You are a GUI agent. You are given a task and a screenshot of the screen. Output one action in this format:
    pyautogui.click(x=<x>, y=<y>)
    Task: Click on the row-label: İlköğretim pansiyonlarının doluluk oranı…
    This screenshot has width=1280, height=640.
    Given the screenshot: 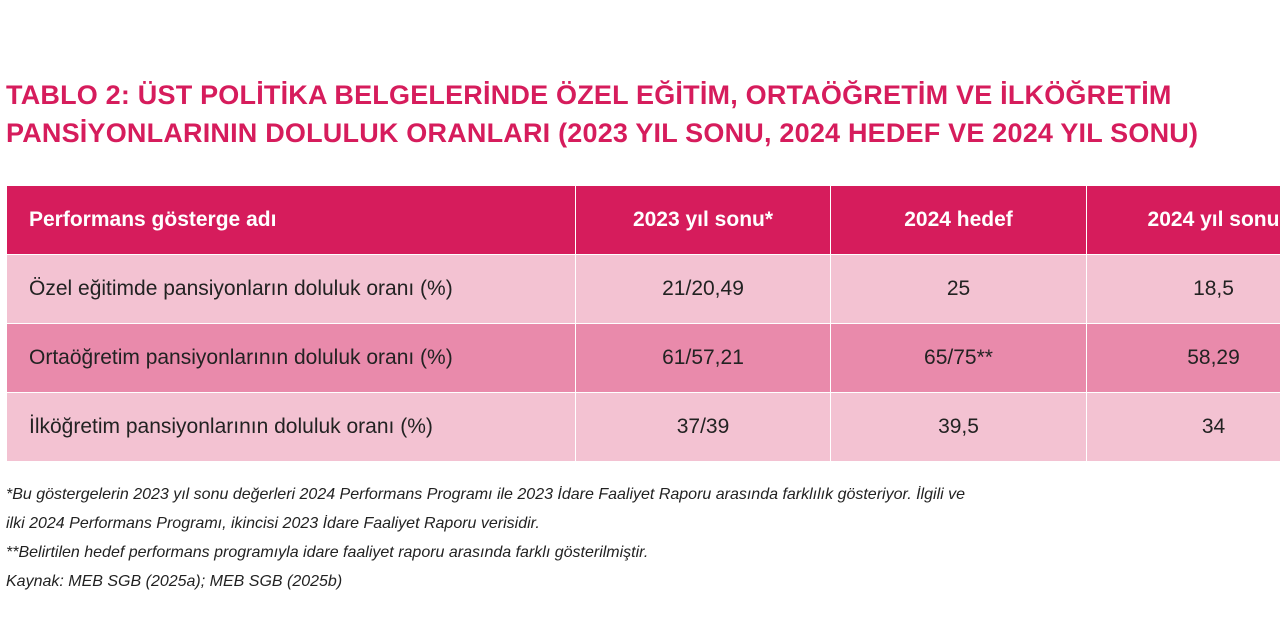 What is the action you would take?
    pyautogui.click(x=291, y=427)
    